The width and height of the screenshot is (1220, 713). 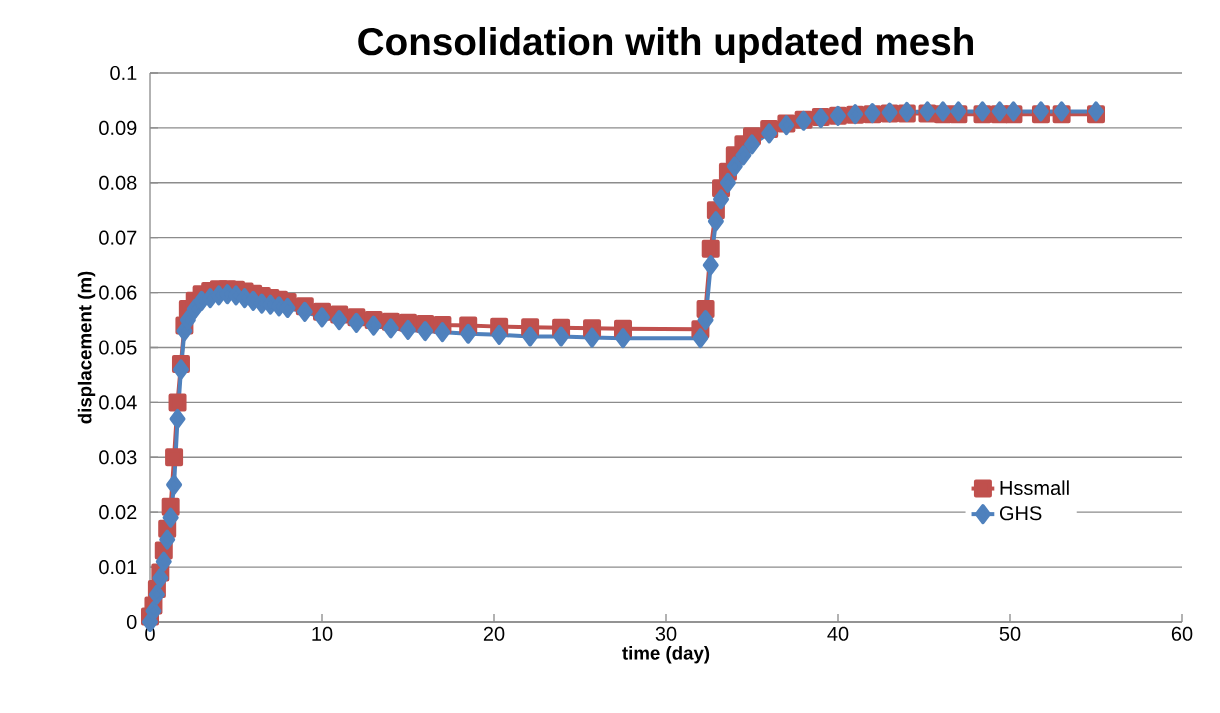 What do you see at coordinates (1010, 633) in the screenshot?
I see `x-tick-label: 50` at bounding box center [1010, 633].